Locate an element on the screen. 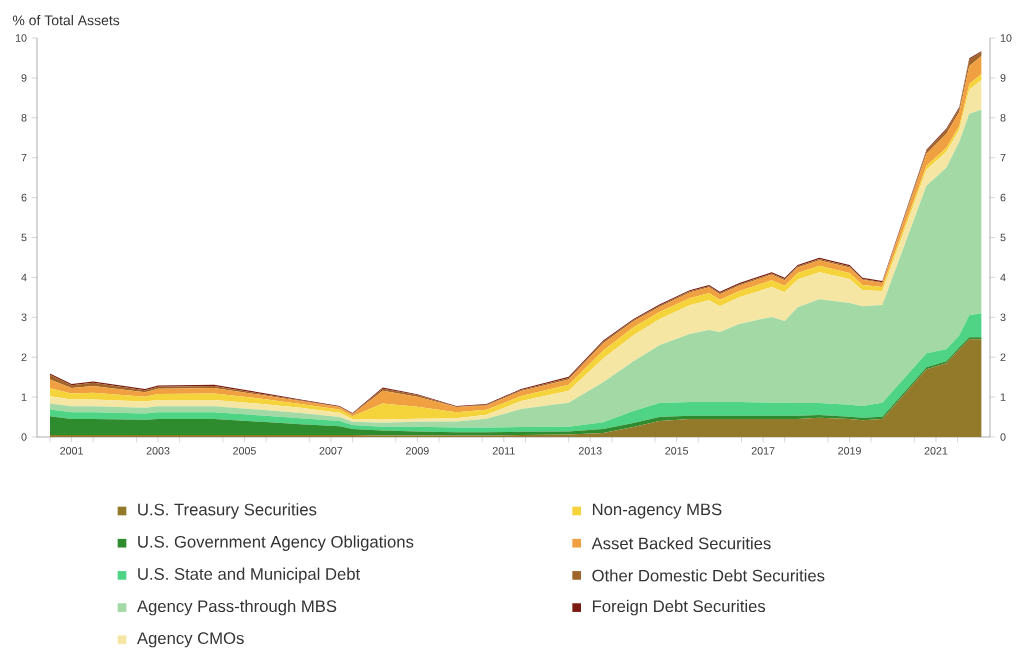  legend-label: Non-agency MBS is located at coordinates (657, 511).